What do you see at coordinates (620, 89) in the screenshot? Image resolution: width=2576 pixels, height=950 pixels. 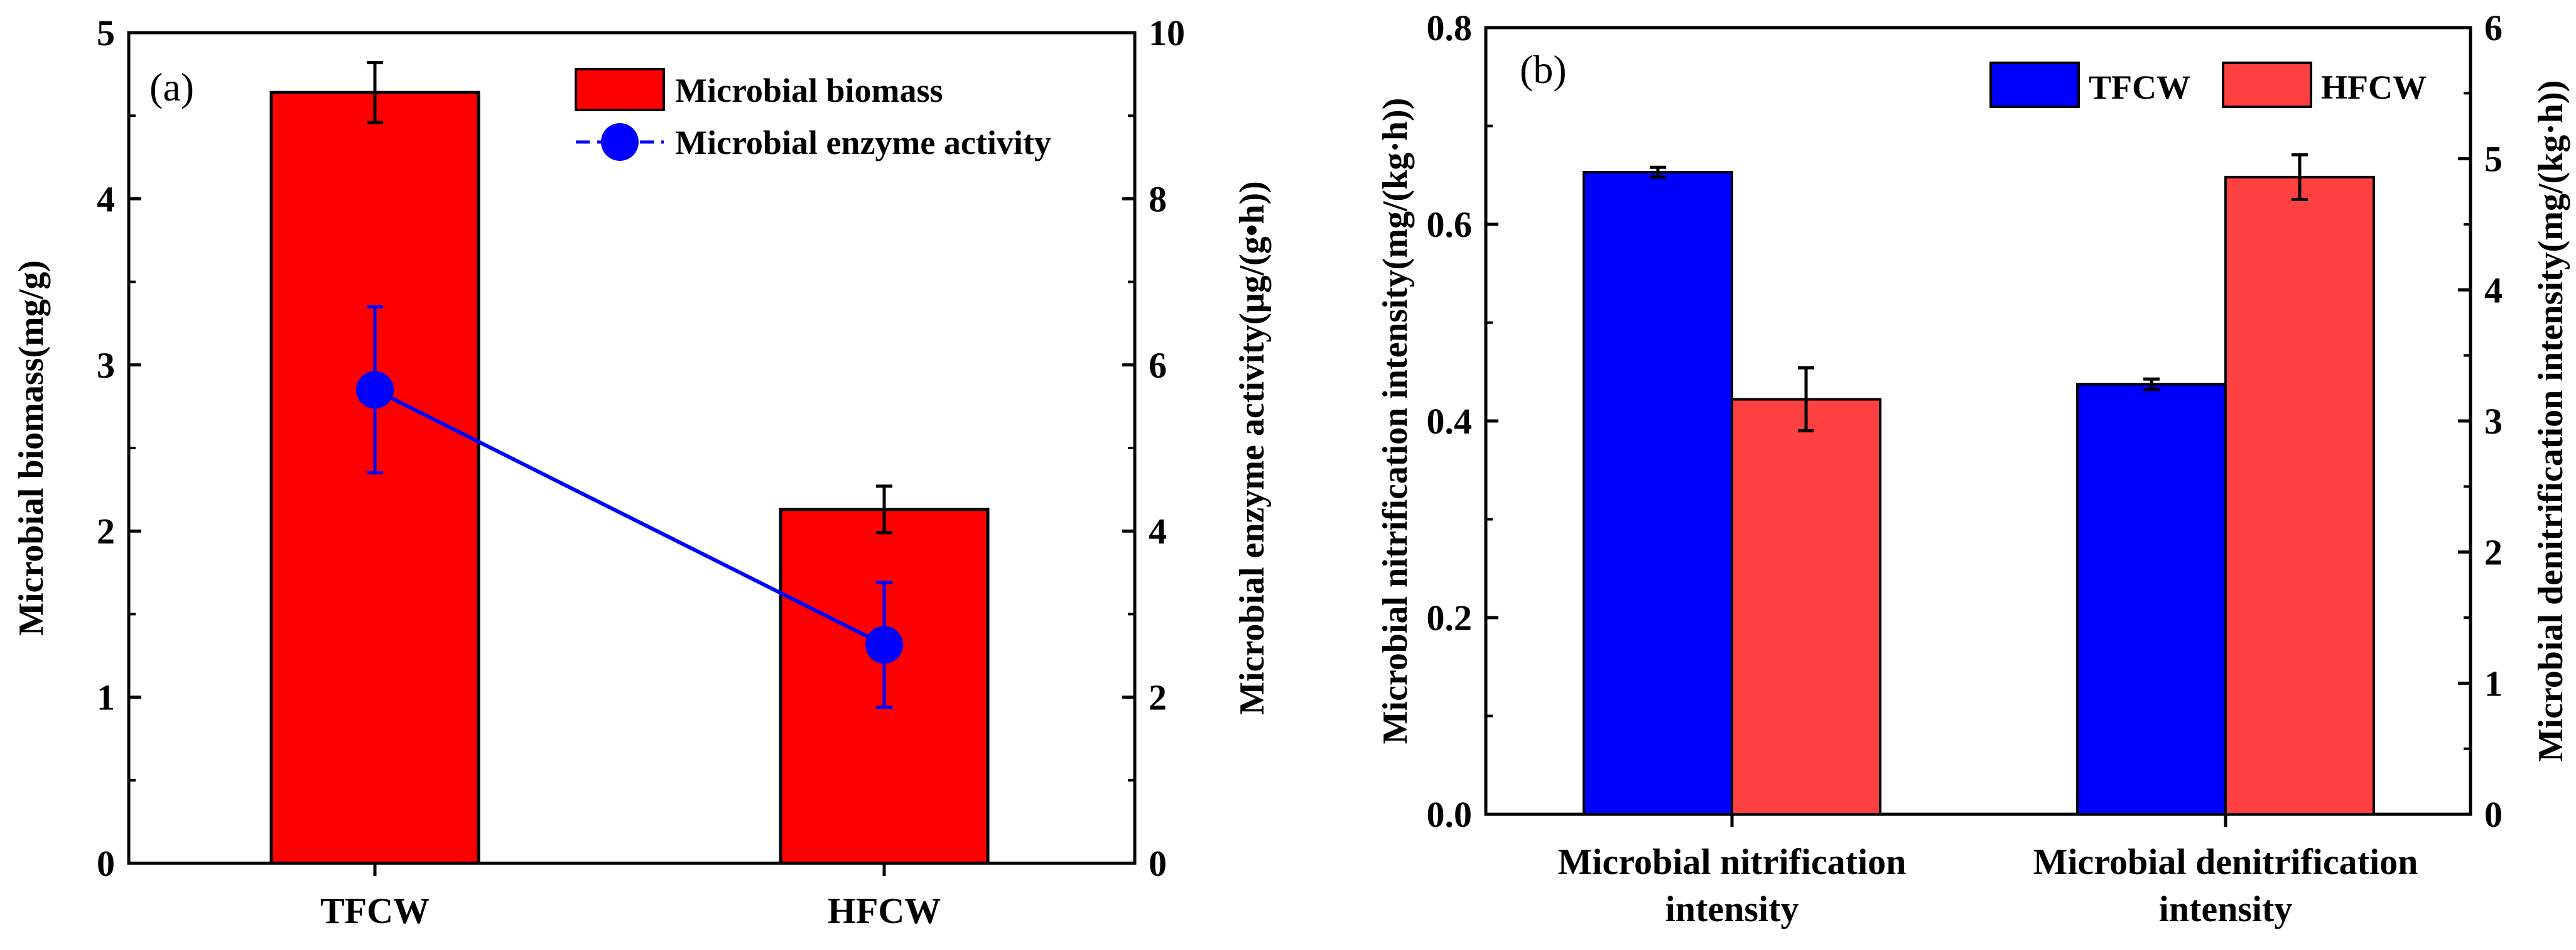 I see `legend-swatch-microbial-biomass` at bounding box center [620, 89].